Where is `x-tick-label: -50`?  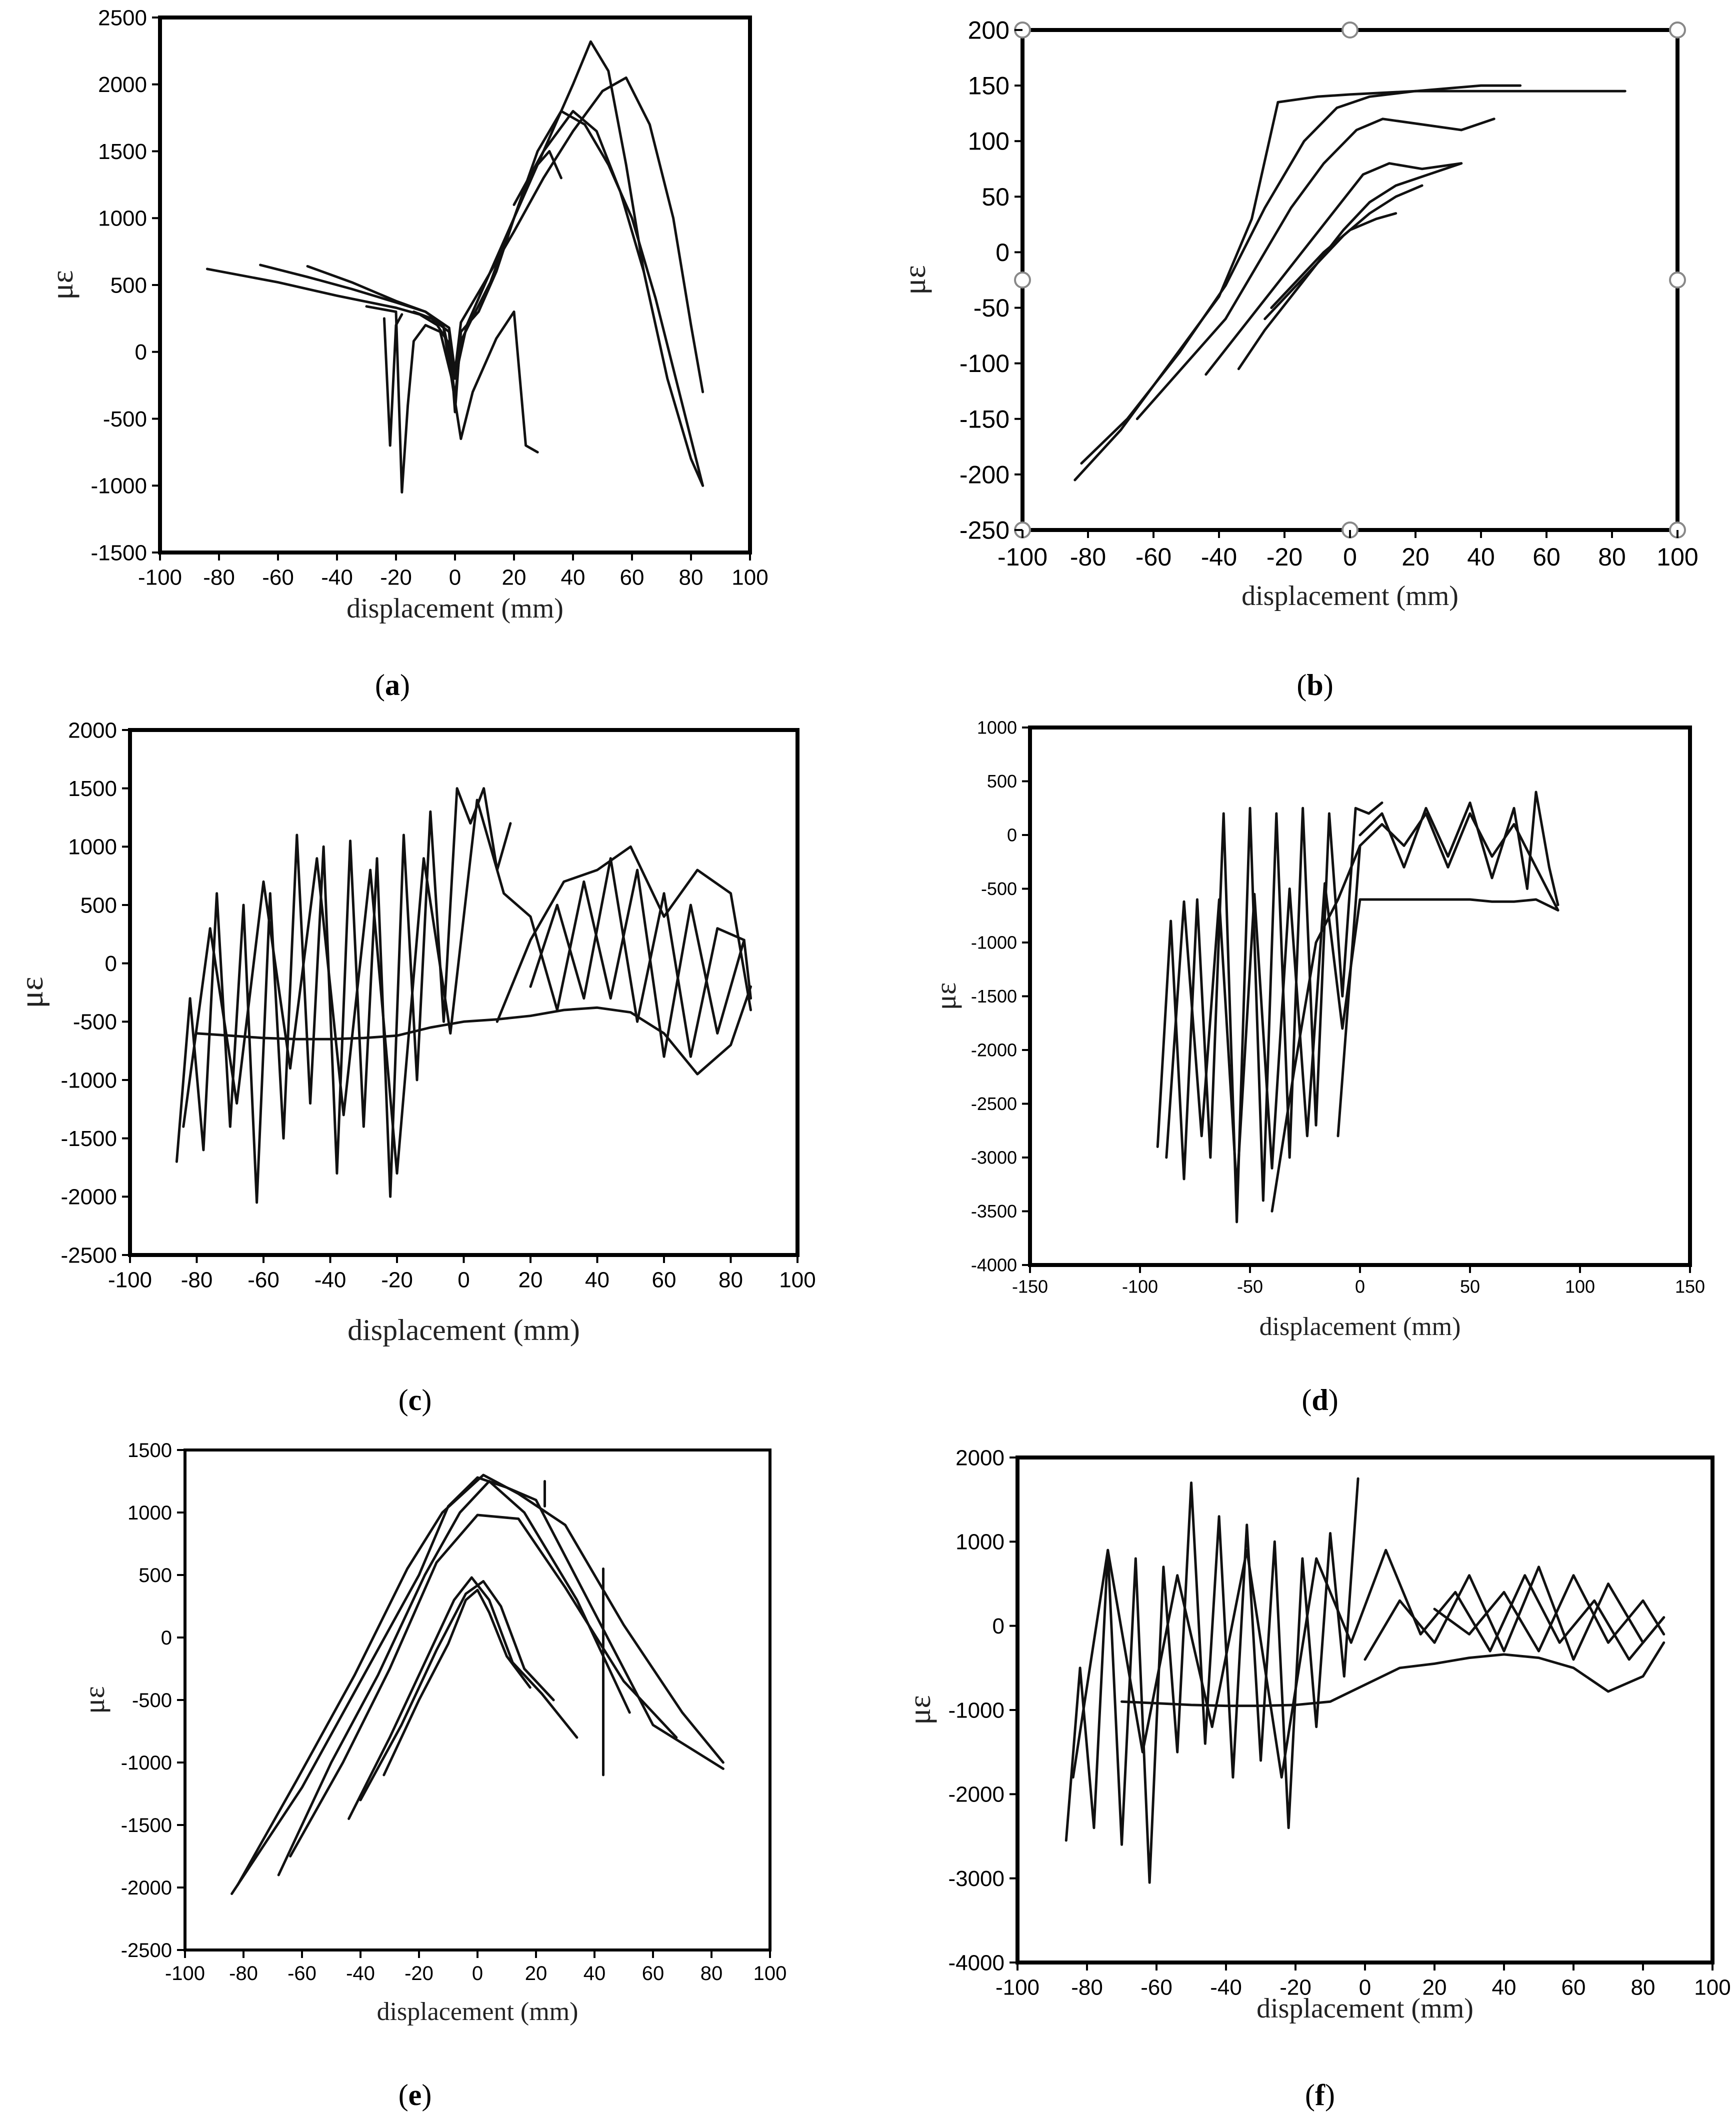 x-tick-label: -50 is located at coordinates (1250, 1286).